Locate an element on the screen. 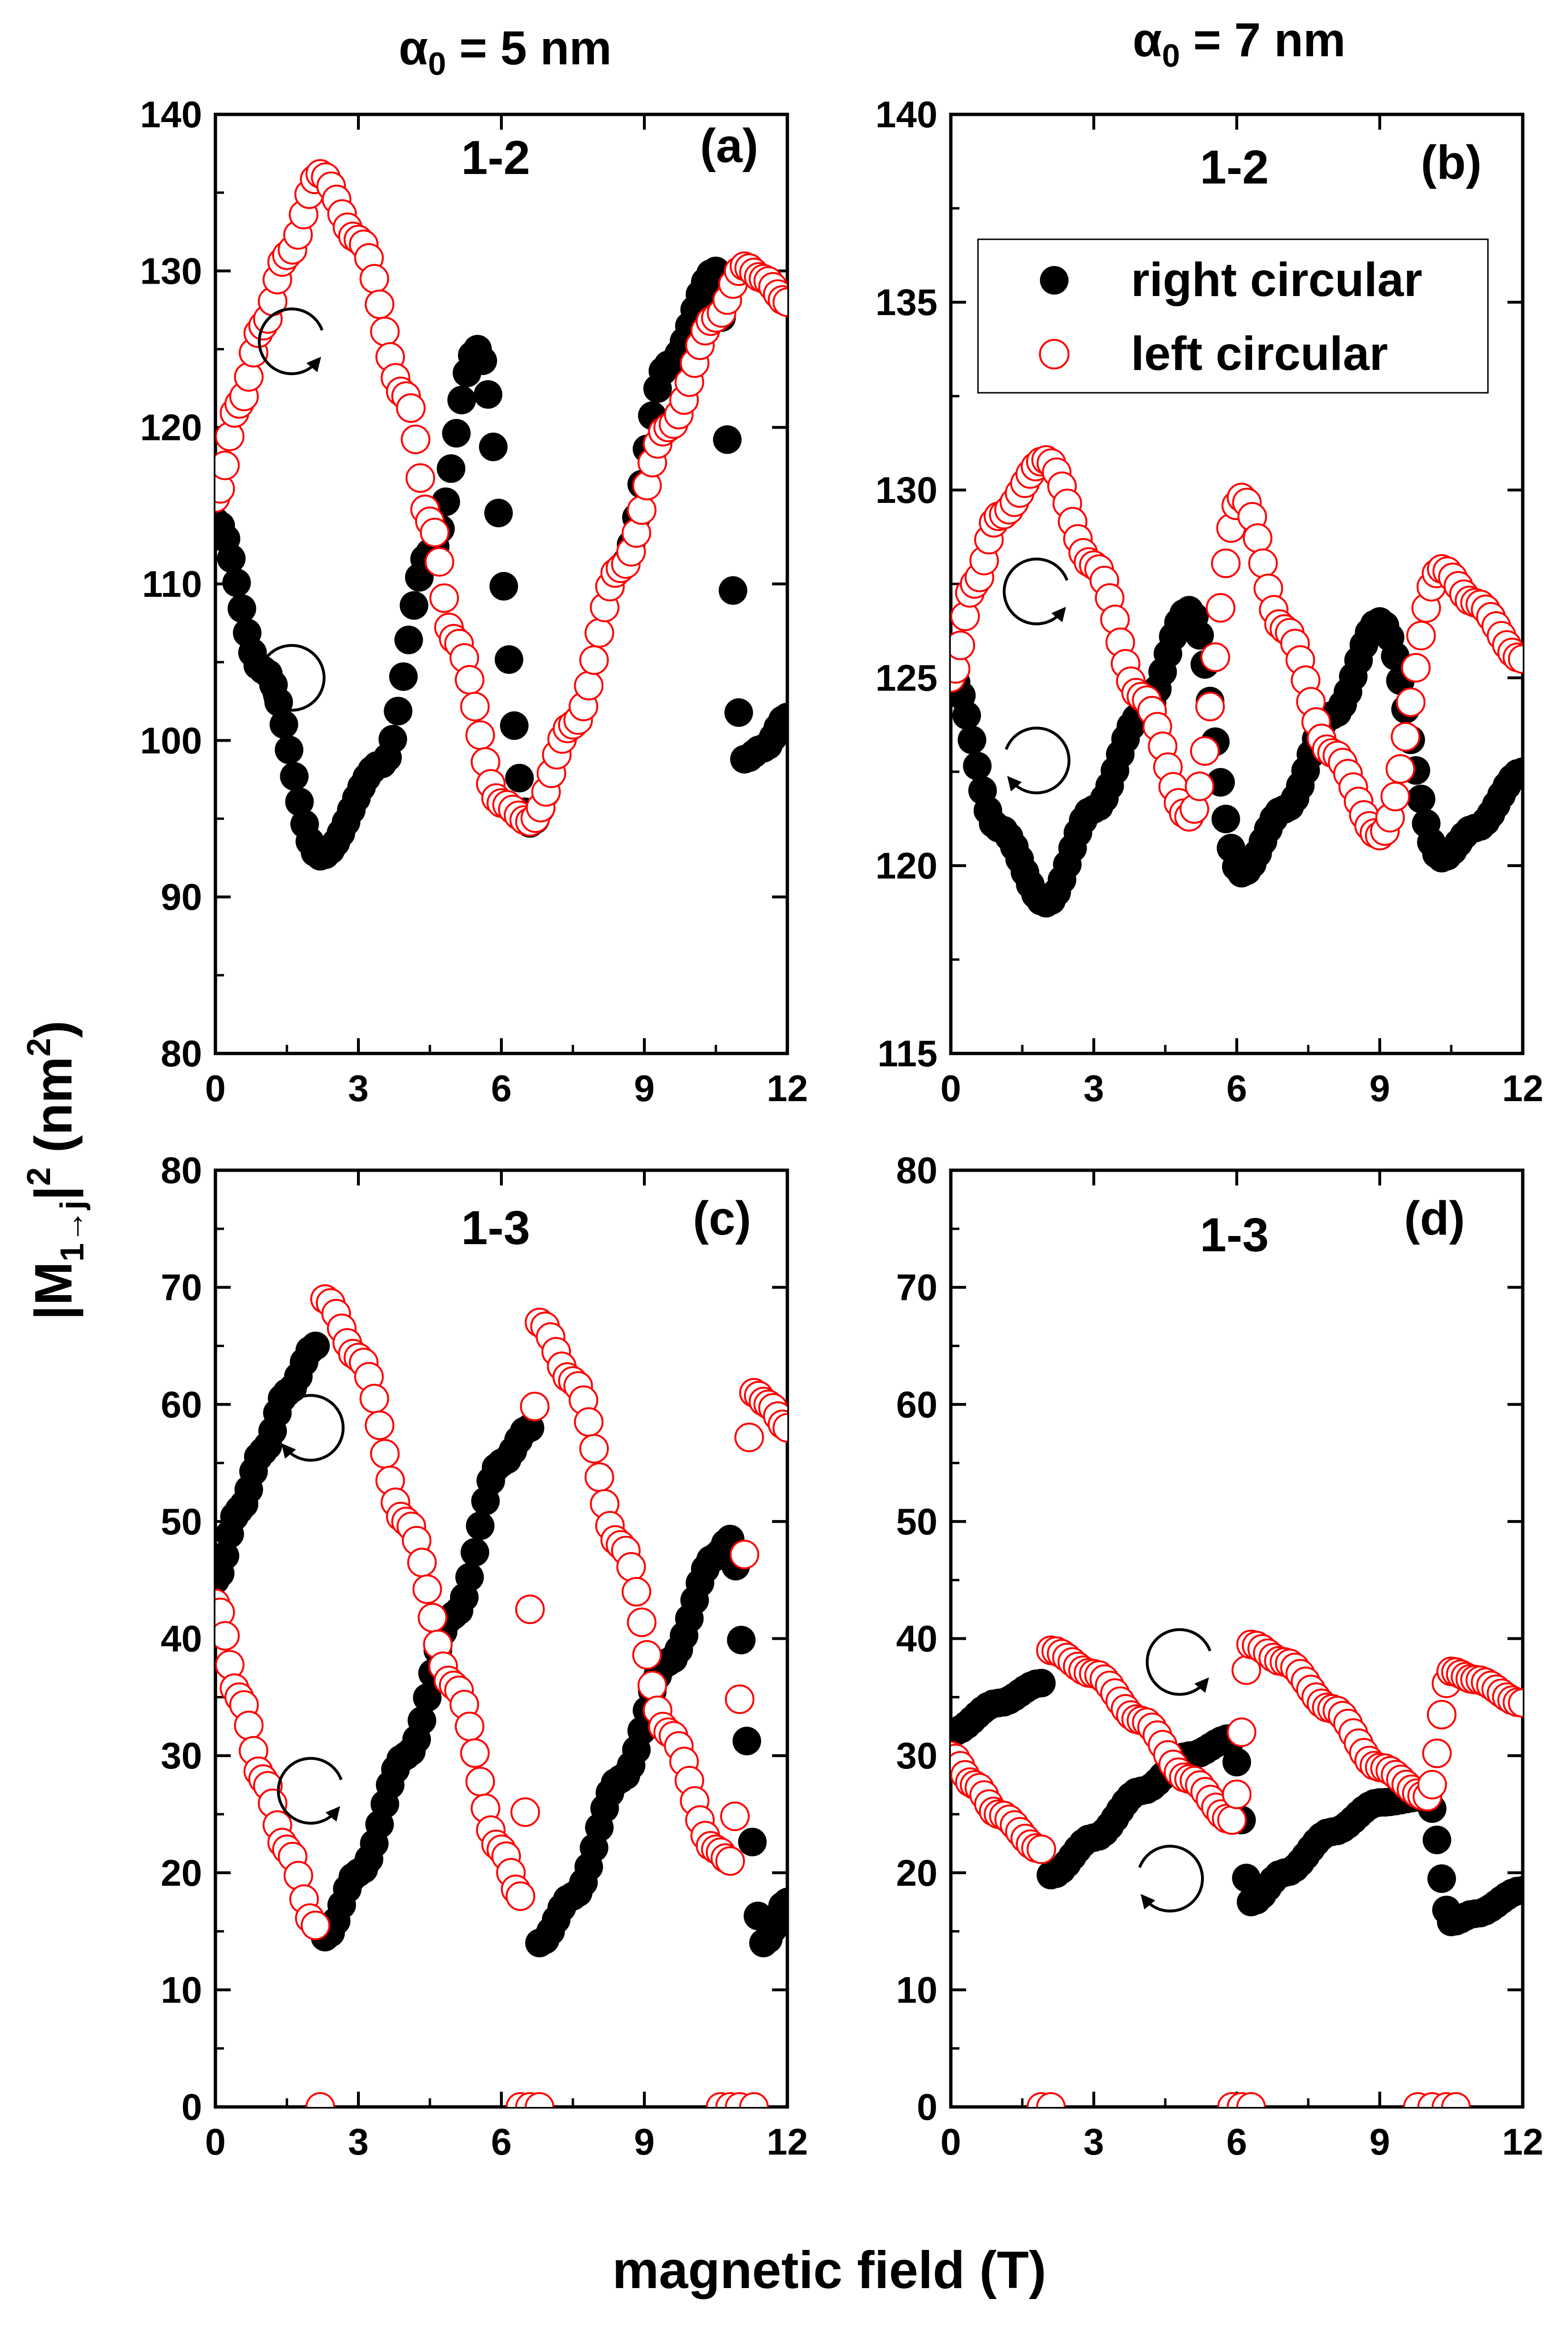 This screenshot has height=2330, width=1568. panel-label: (d) is located at coordinates (1434, 1218).